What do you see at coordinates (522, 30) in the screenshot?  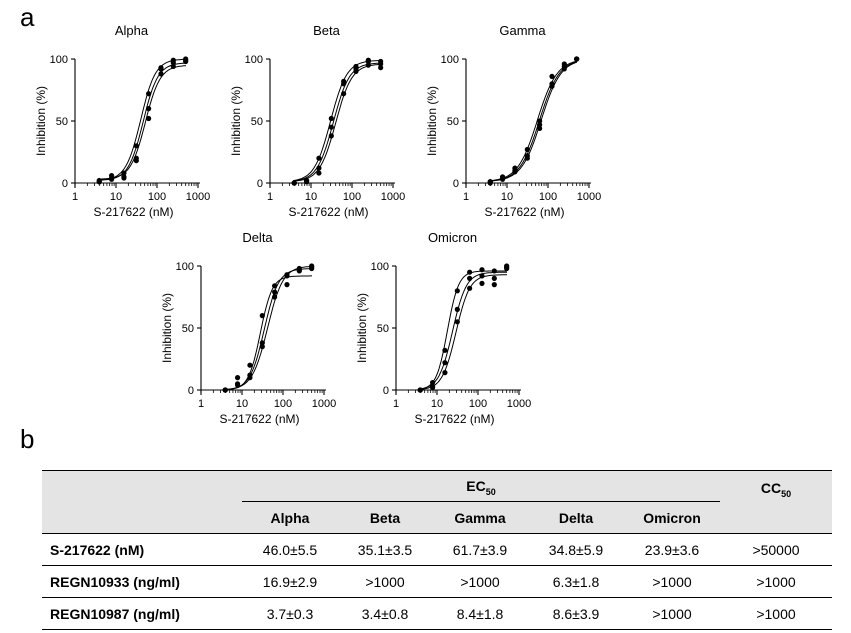 I see `chart-title: Gamma` at bounding box center [522, 30].